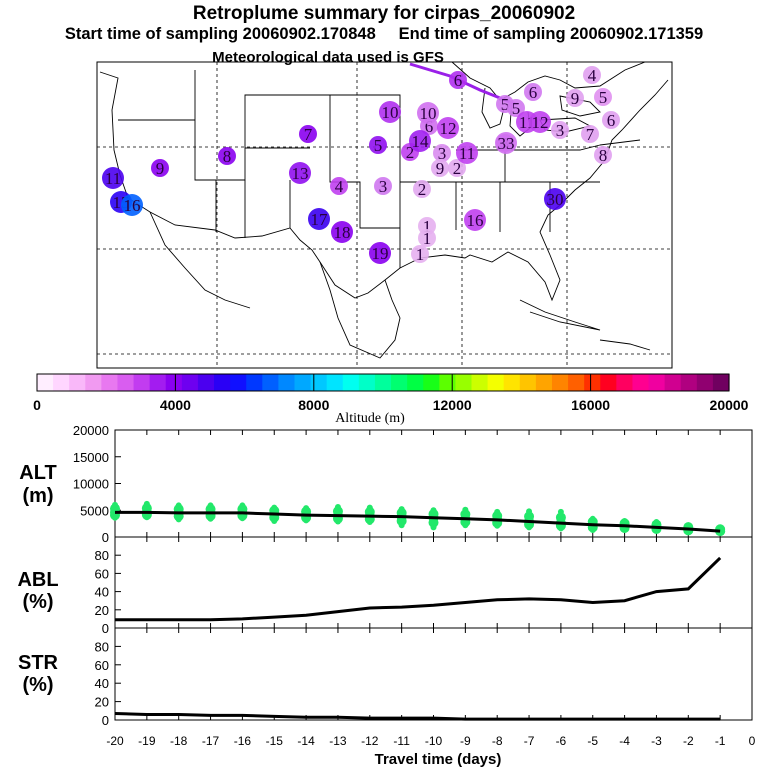 The image size is (768, 768). Describe the element at coordinates (338, 741) in the screenshot. I see `x-tick-label: -13` at that location.